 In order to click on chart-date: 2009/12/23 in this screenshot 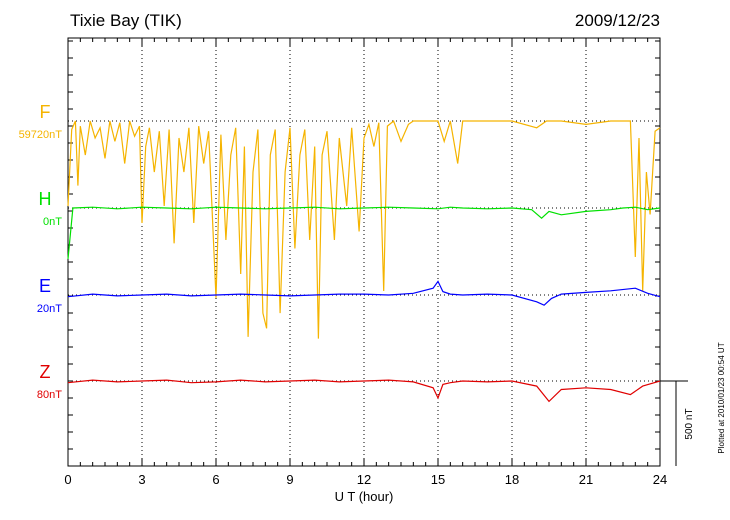, I will do `click(617, 20)`.